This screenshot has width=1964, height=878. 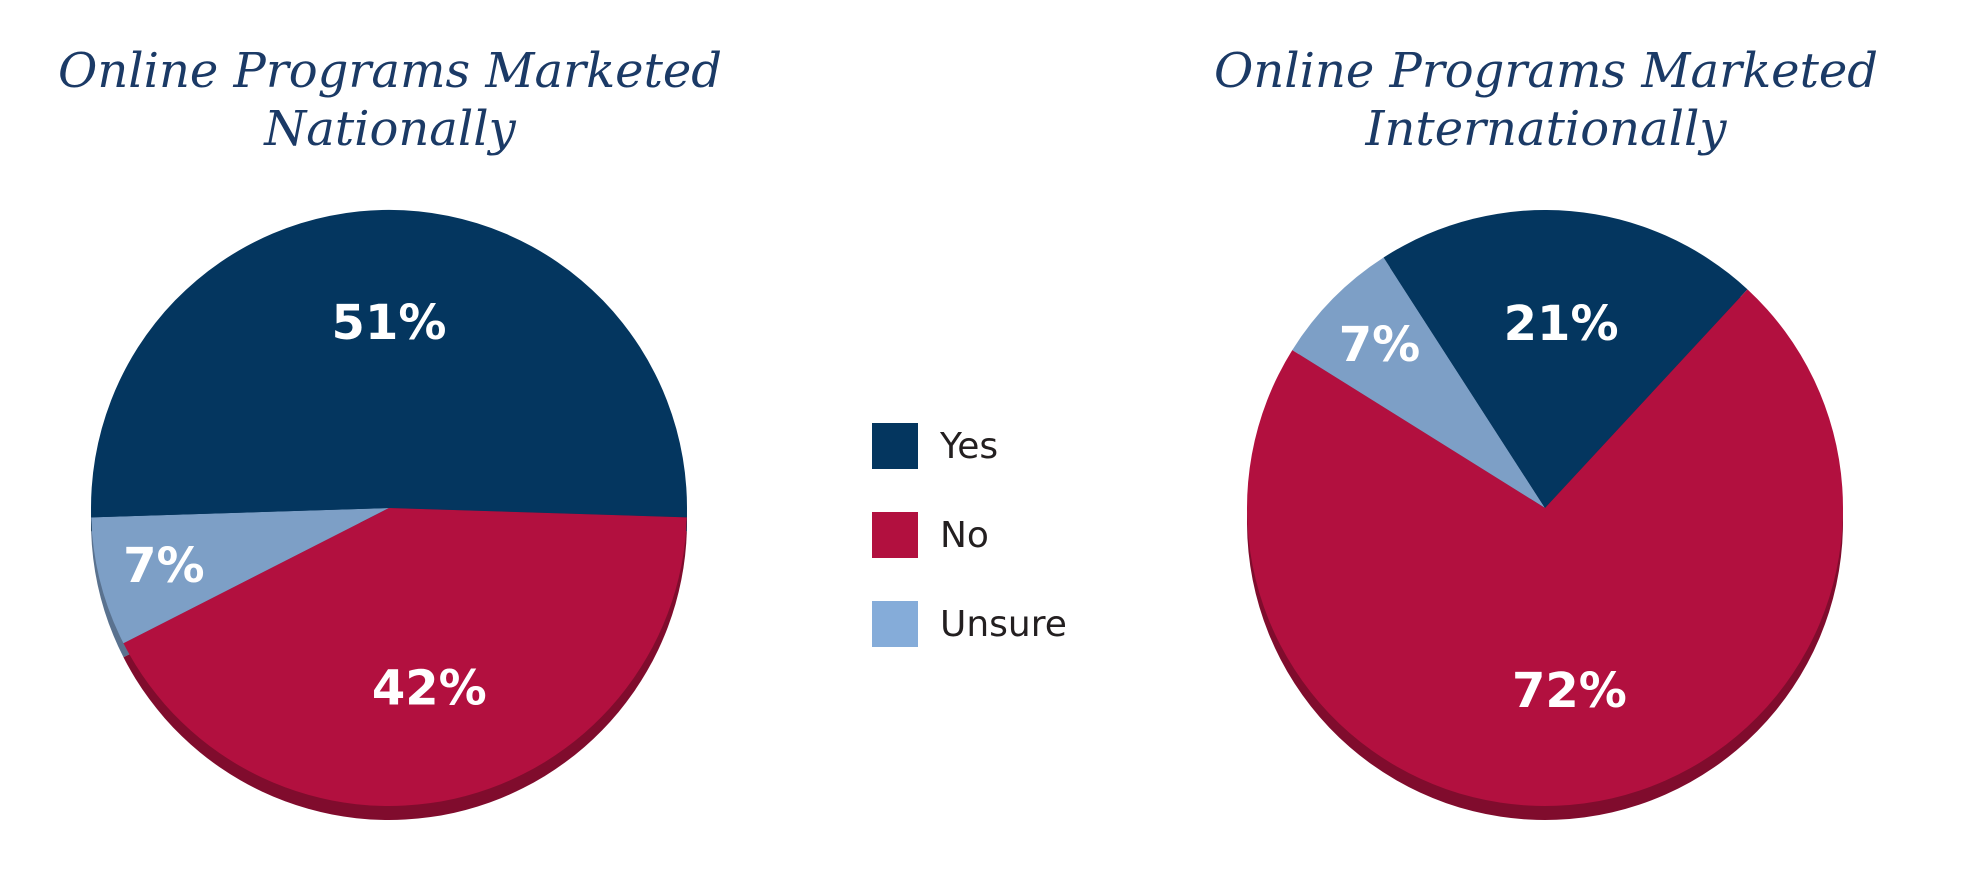 What do you see at coordinates (1546, 129) in the screenshot?
I see `chart-title-international-line-2: Internationally` at bounding box center [1546, 129].